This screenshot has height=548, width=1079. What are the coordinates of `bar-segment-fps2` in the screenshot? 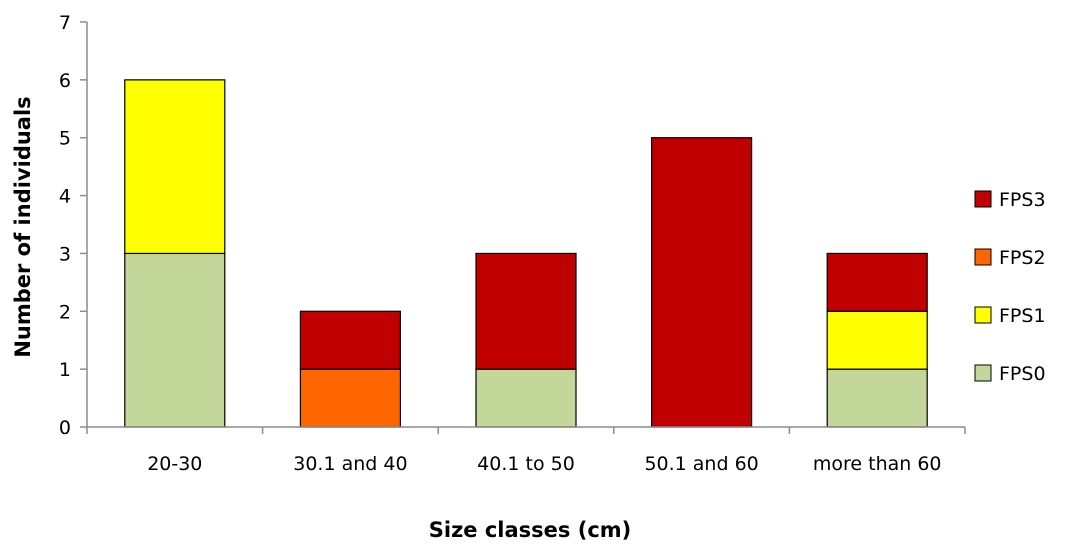 It's located at (350, 398).